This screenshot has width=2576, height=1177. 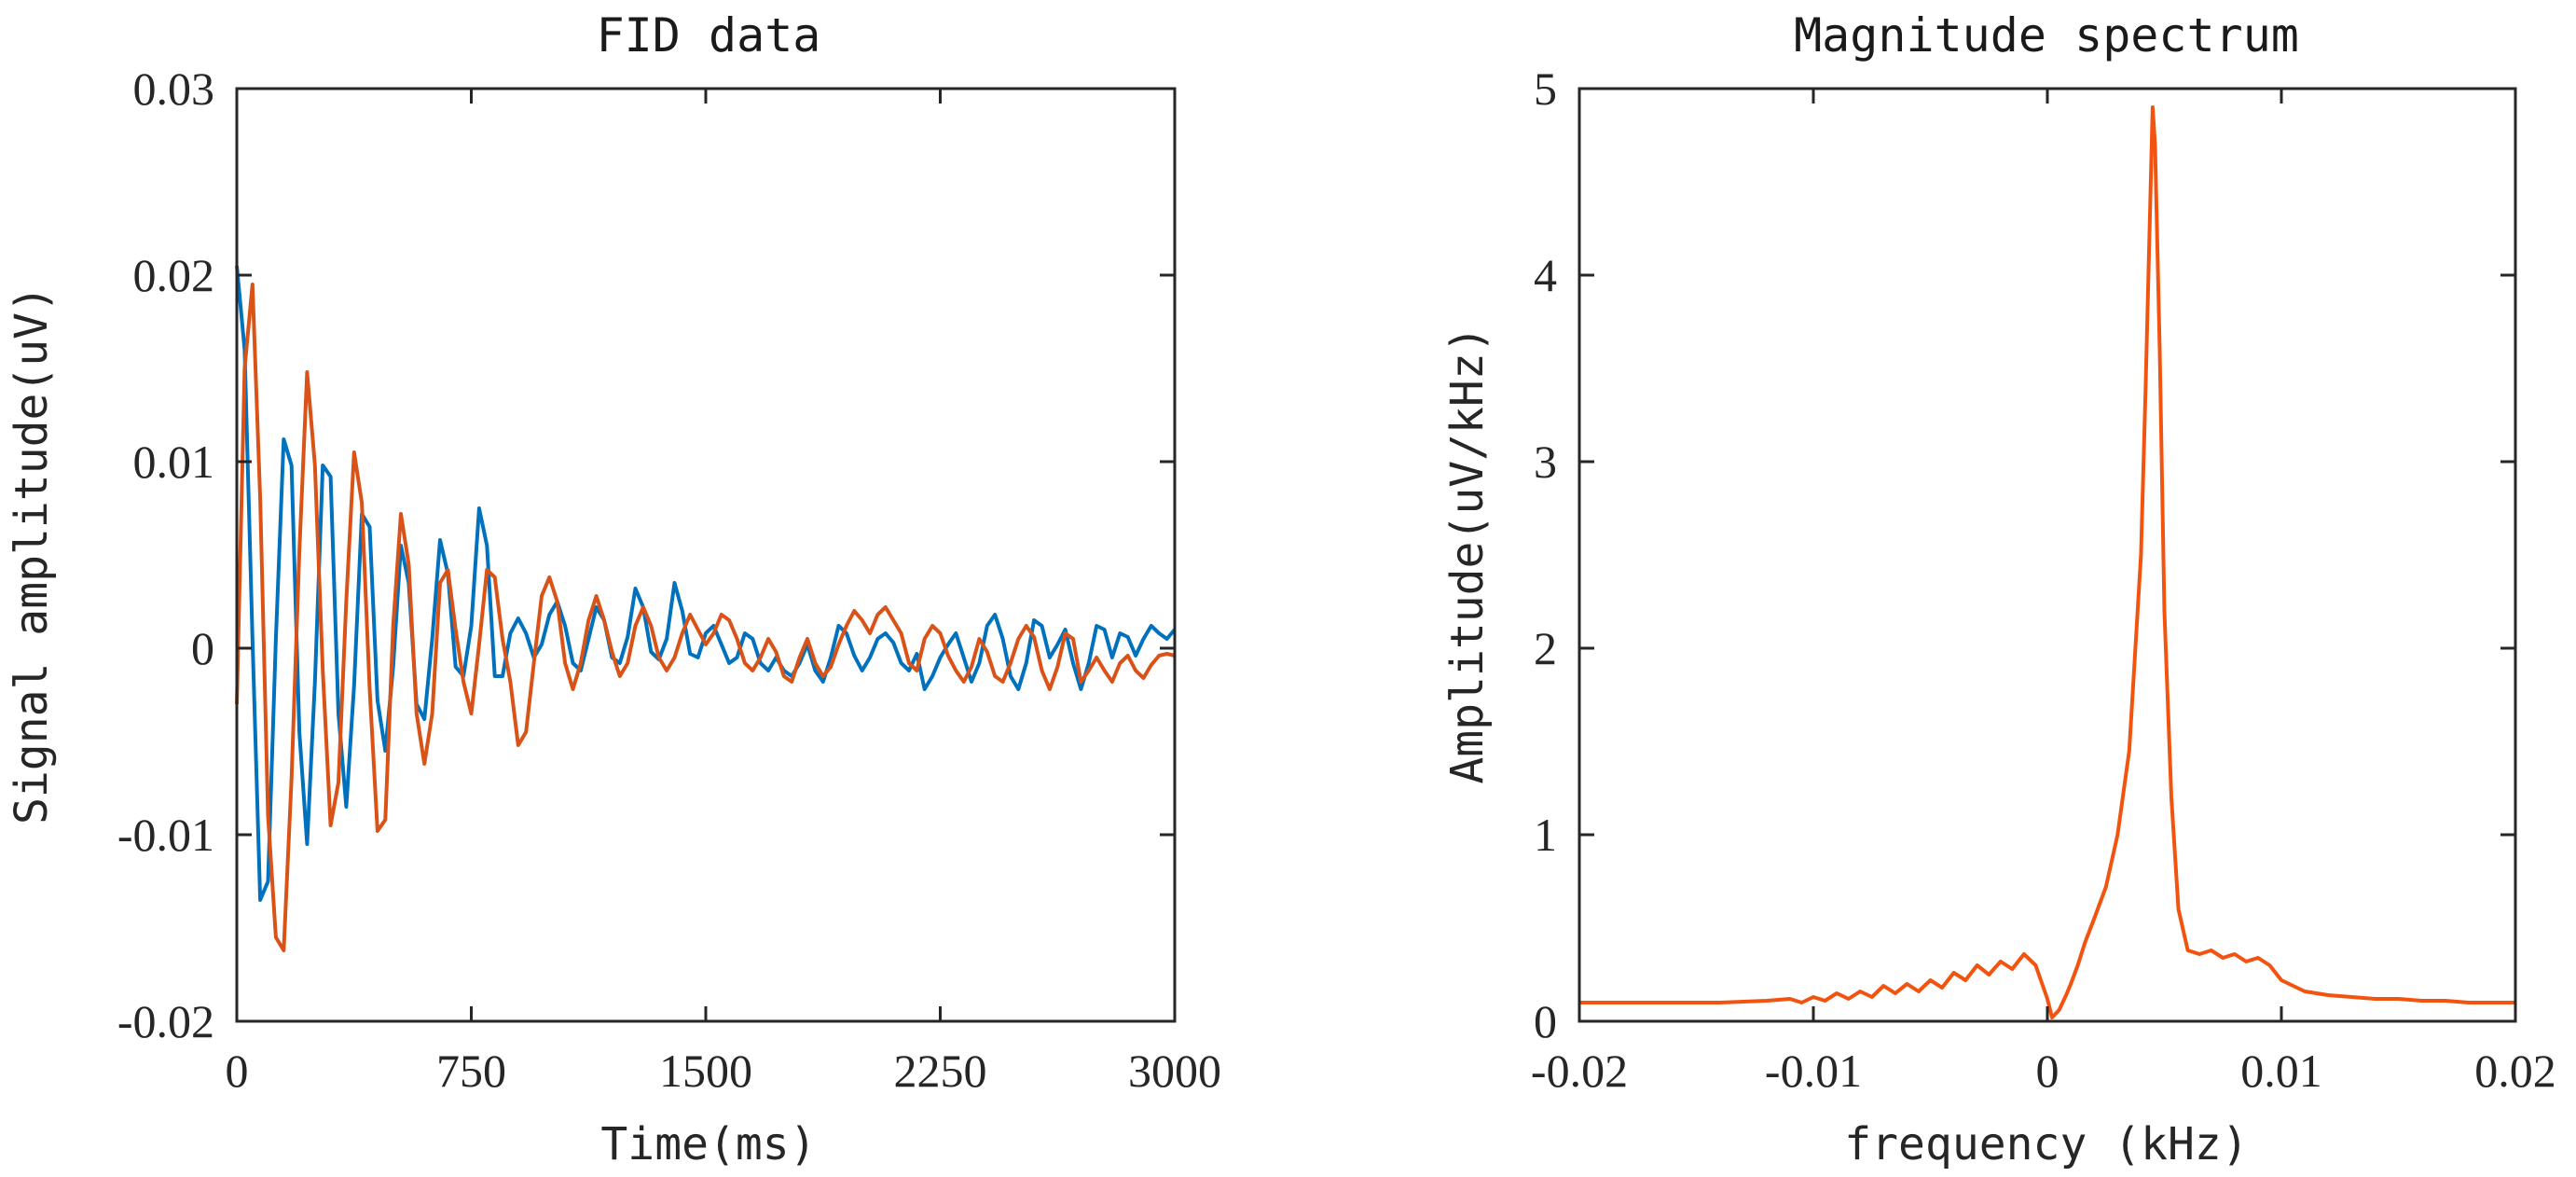 I want to click on spectrum-xtick-label: -0.01, so click(x=1813, y=1071).